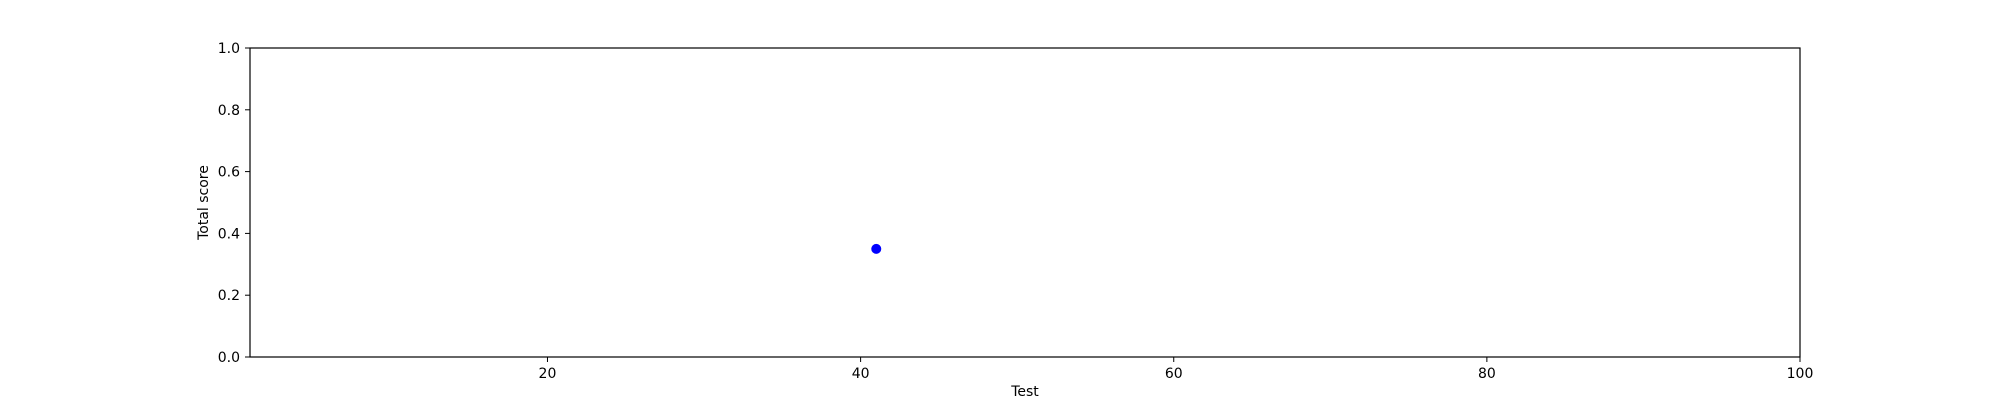  I want to click on y-tick-label: 0.2, so click(229, 296).